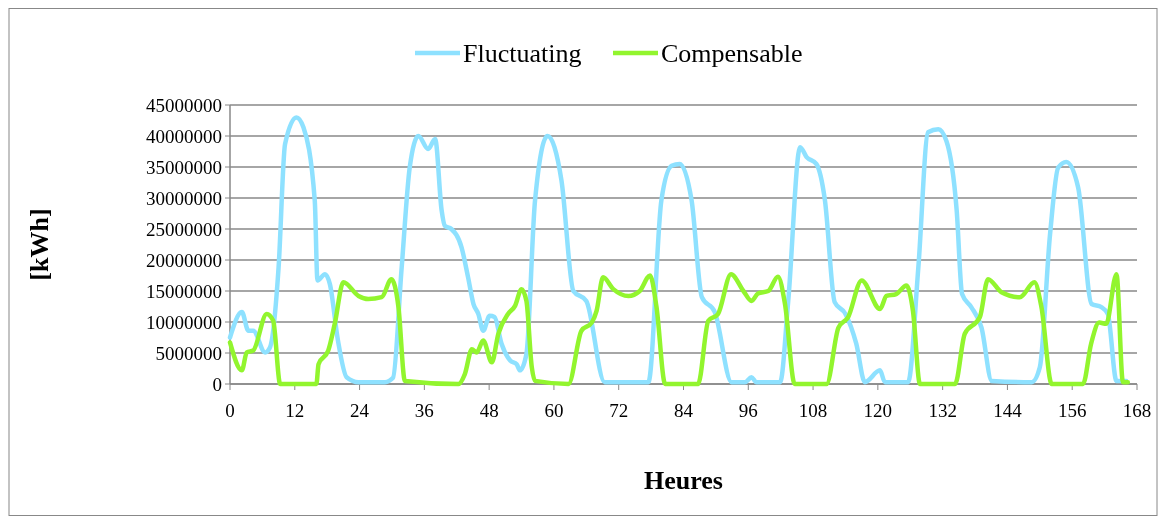  I want to click on y-tick-label: 10000000, so click(184, 322).